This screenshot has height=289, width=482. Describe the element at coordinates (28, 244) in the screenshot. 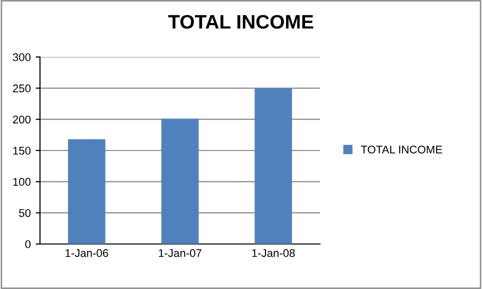

I see `y-tick-label: 0` at that location.